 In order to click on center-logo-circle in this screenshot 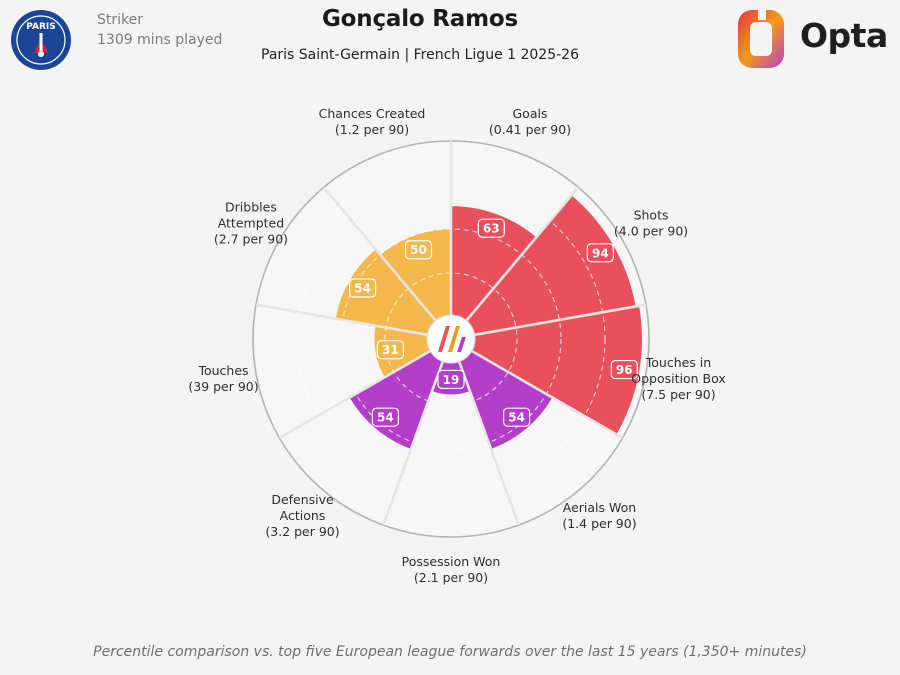, I will do `click(451, 339)`.